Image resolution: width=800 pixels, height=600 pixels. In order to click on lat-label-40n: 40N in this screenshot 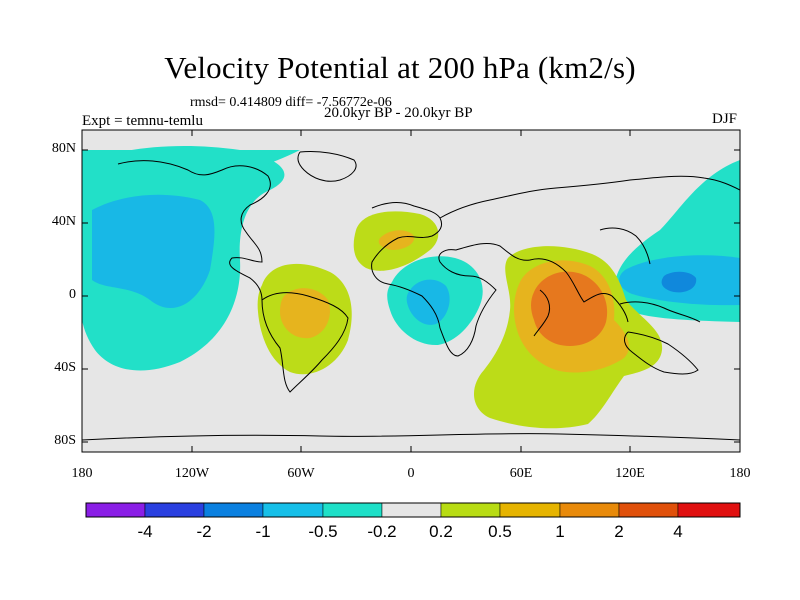, I will do `click(63, 221)`.